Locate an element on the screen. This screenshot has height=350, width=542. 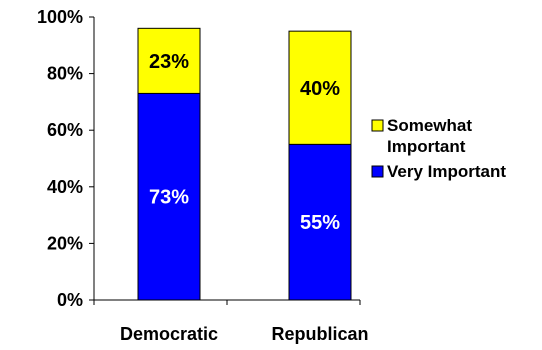
legend-label-very-important: Very Important is located at coordinates (446, 171).